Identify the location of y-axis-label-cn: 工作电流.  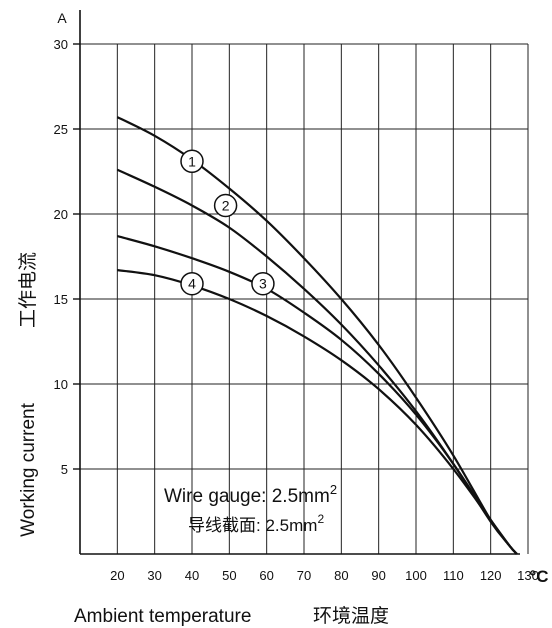
(28, 290).